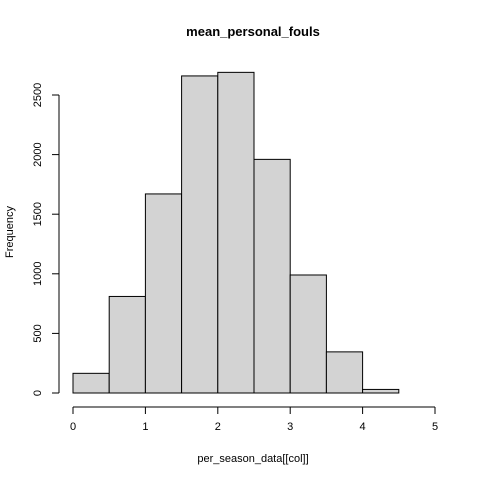 Image resolution: width=480 pixels, height=480 pixels. What do you see at coordinates (38, 214) in the screenshot?
I see `y-tick-label: 1500` at bounding box center [38, 214].